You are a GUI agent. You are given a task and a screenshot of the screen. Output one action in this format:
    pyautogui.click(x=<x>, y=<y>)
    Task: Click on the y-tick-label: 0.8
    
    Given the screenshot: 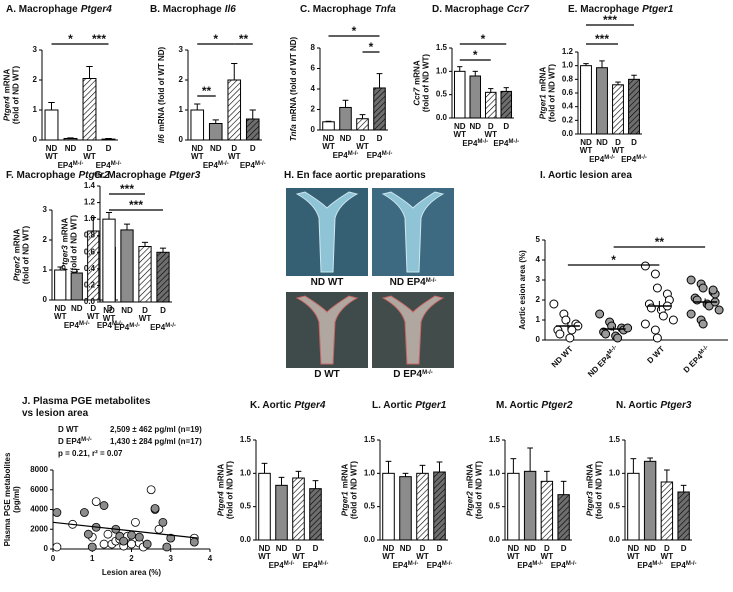 What is the action you would take?
    pyautogui.click(x=90, y=235)
    